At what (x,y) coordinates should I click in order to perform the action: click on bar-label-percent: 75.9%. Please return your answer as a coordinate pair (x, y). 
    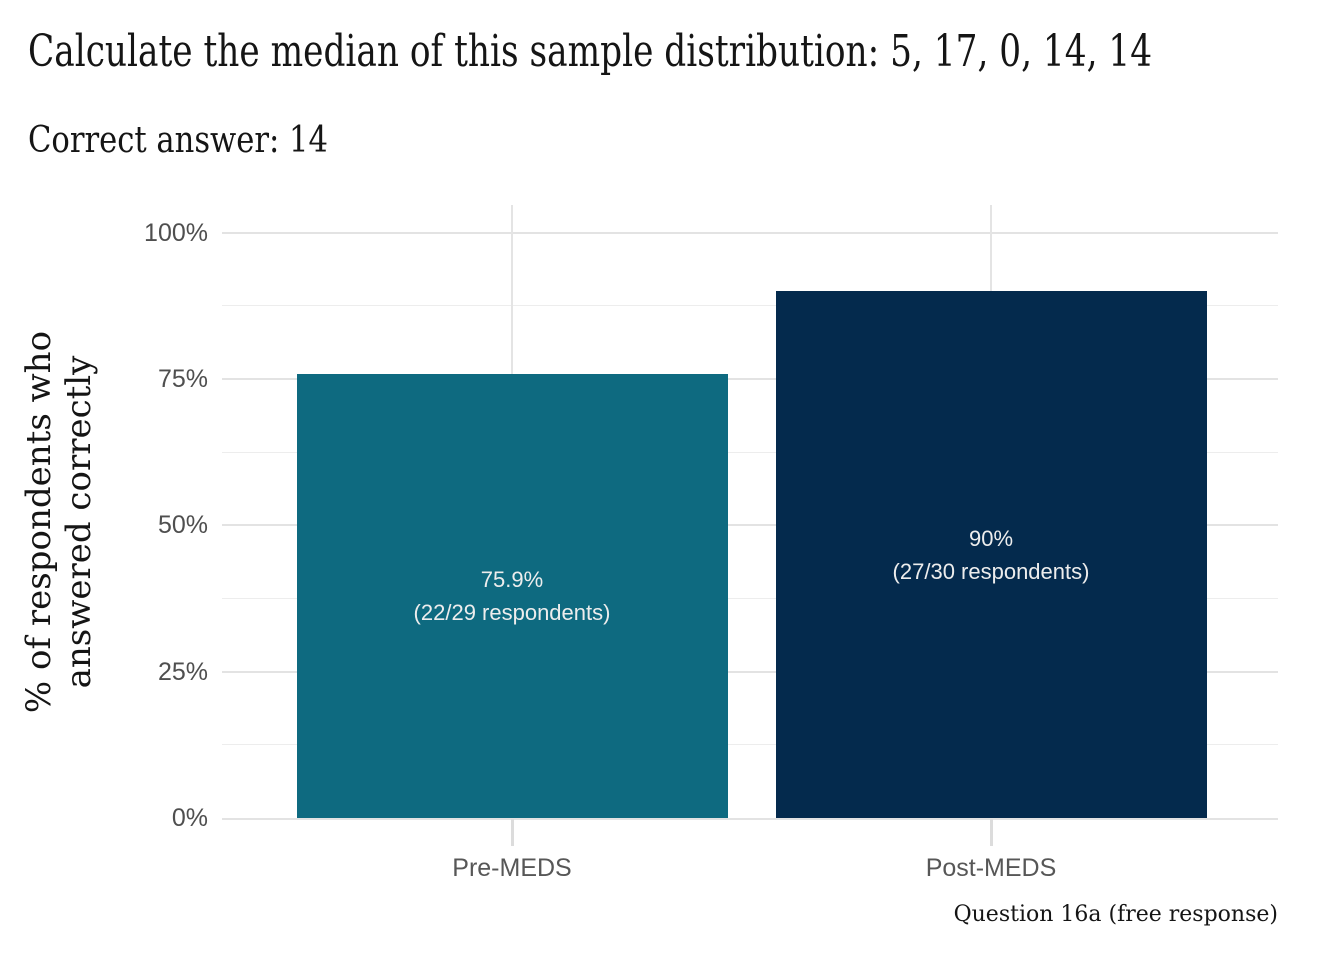
    Looking at the image, I should click on (512, 579).